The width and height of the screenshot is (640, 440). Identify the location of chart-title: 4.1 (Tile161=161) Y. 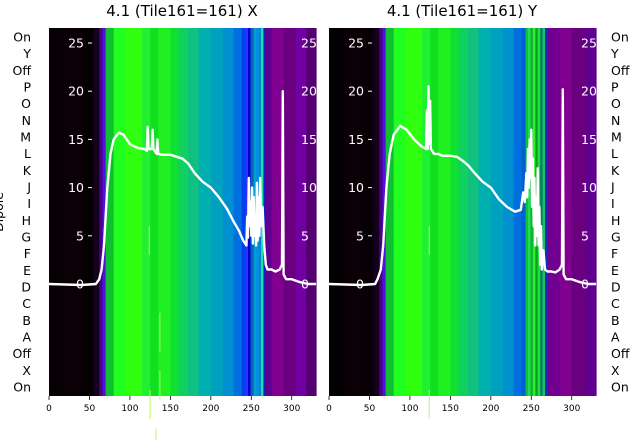
(462, 11).